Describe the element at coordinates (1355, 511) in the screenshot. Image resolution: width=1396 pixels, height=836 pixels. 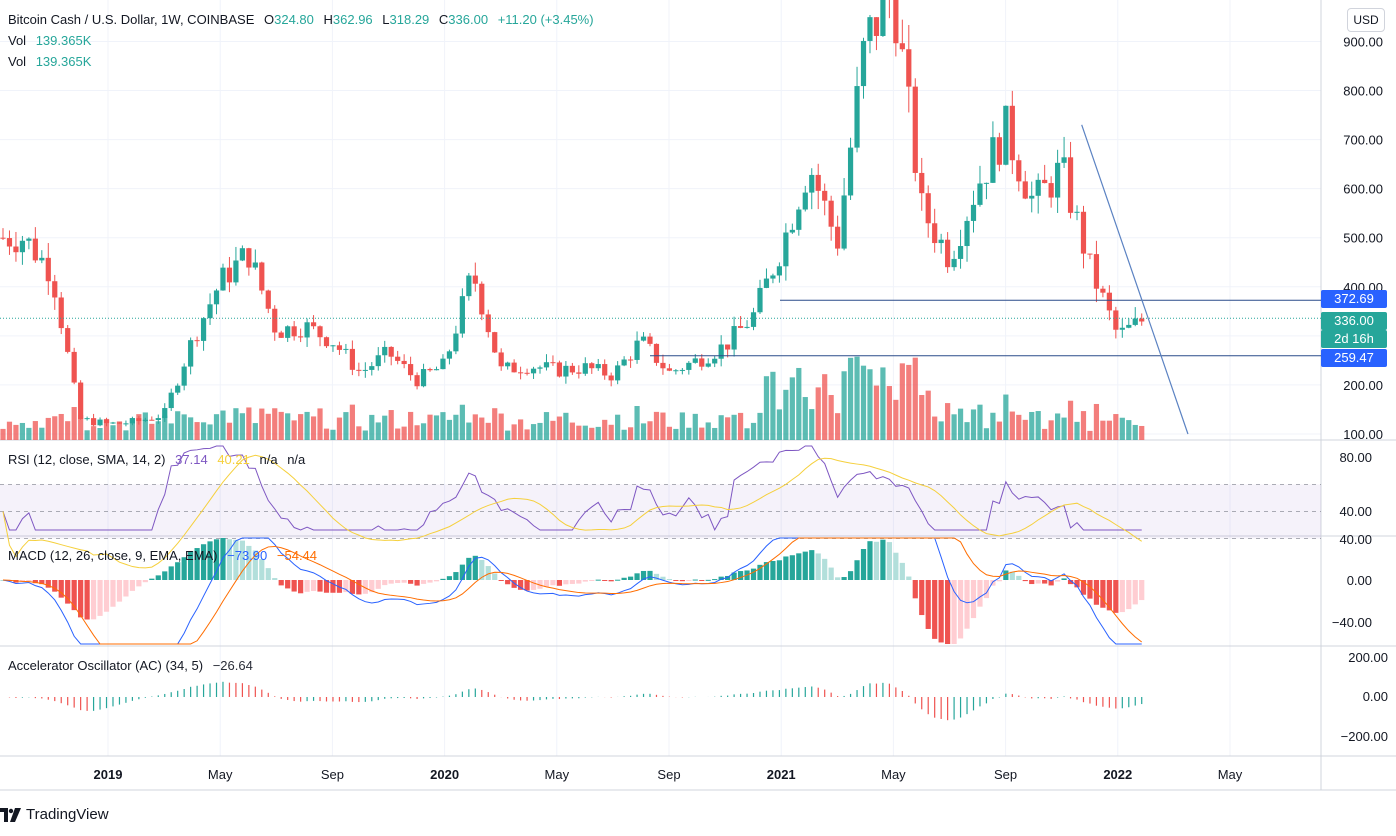
I see `rsi-tick-label: 40.00` at that location.